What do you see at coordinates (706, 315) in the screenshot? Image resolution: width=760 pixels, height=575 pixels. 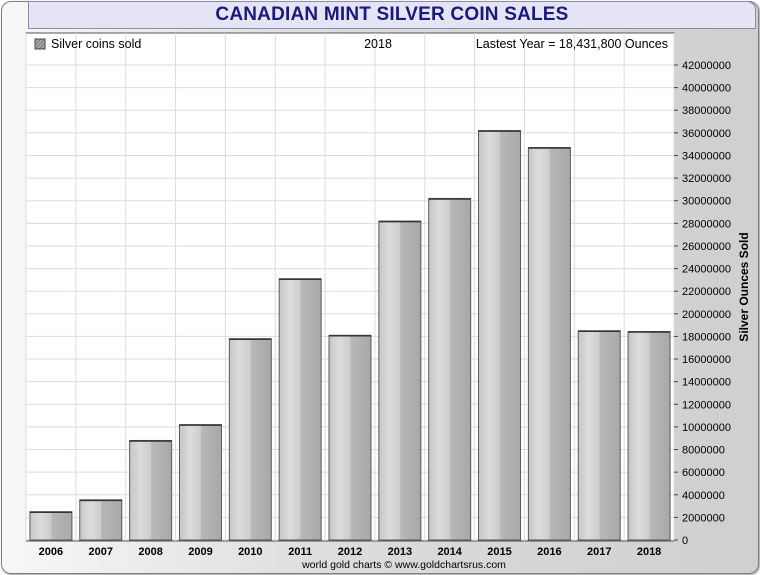 I see `y-tick-label: 20000000` at bounding box center [706, 315].